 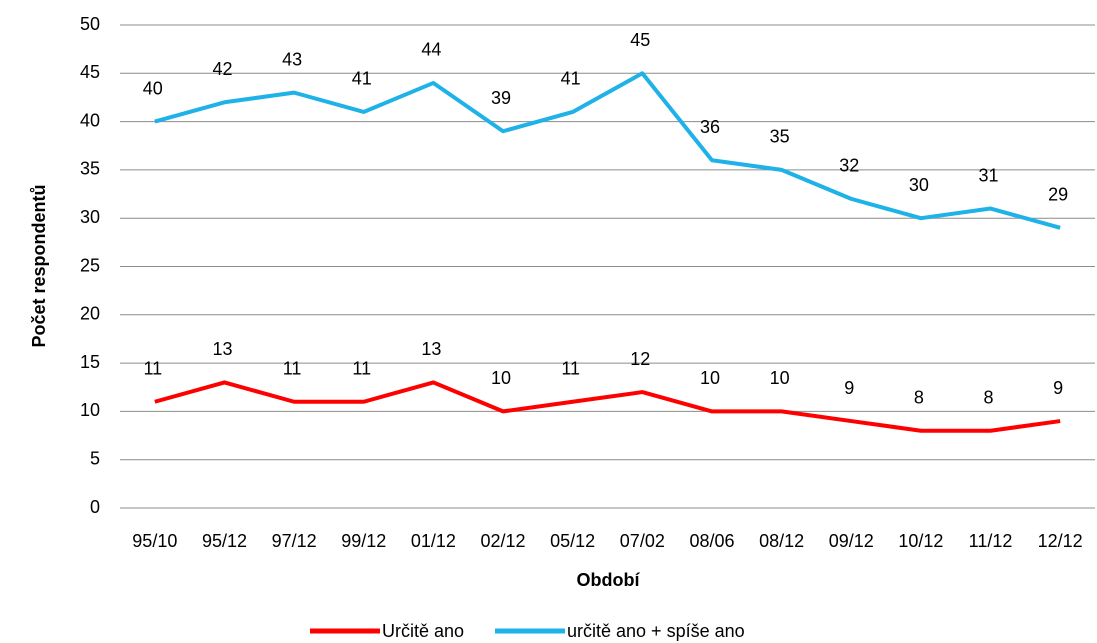 What do you see at coordinates (1060, 541) in the screenshot?
I see `x-tick-label: 12/12` at bounding box center [1060, 541].